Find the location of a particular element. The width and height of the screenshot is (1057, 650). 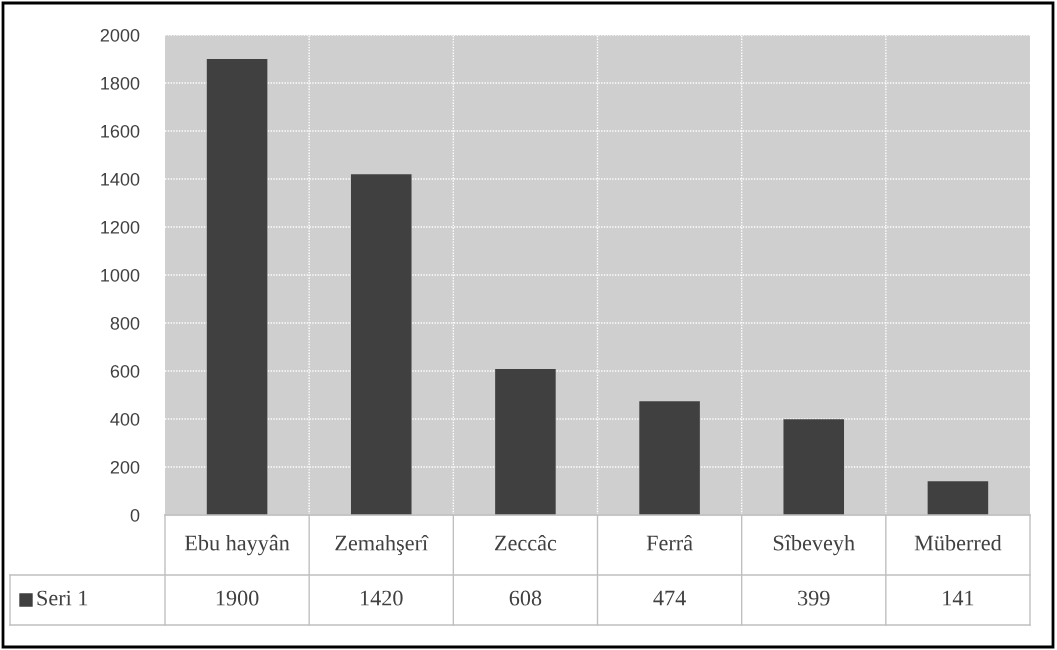

data-label: 474 is located at coordinates (669, 598).